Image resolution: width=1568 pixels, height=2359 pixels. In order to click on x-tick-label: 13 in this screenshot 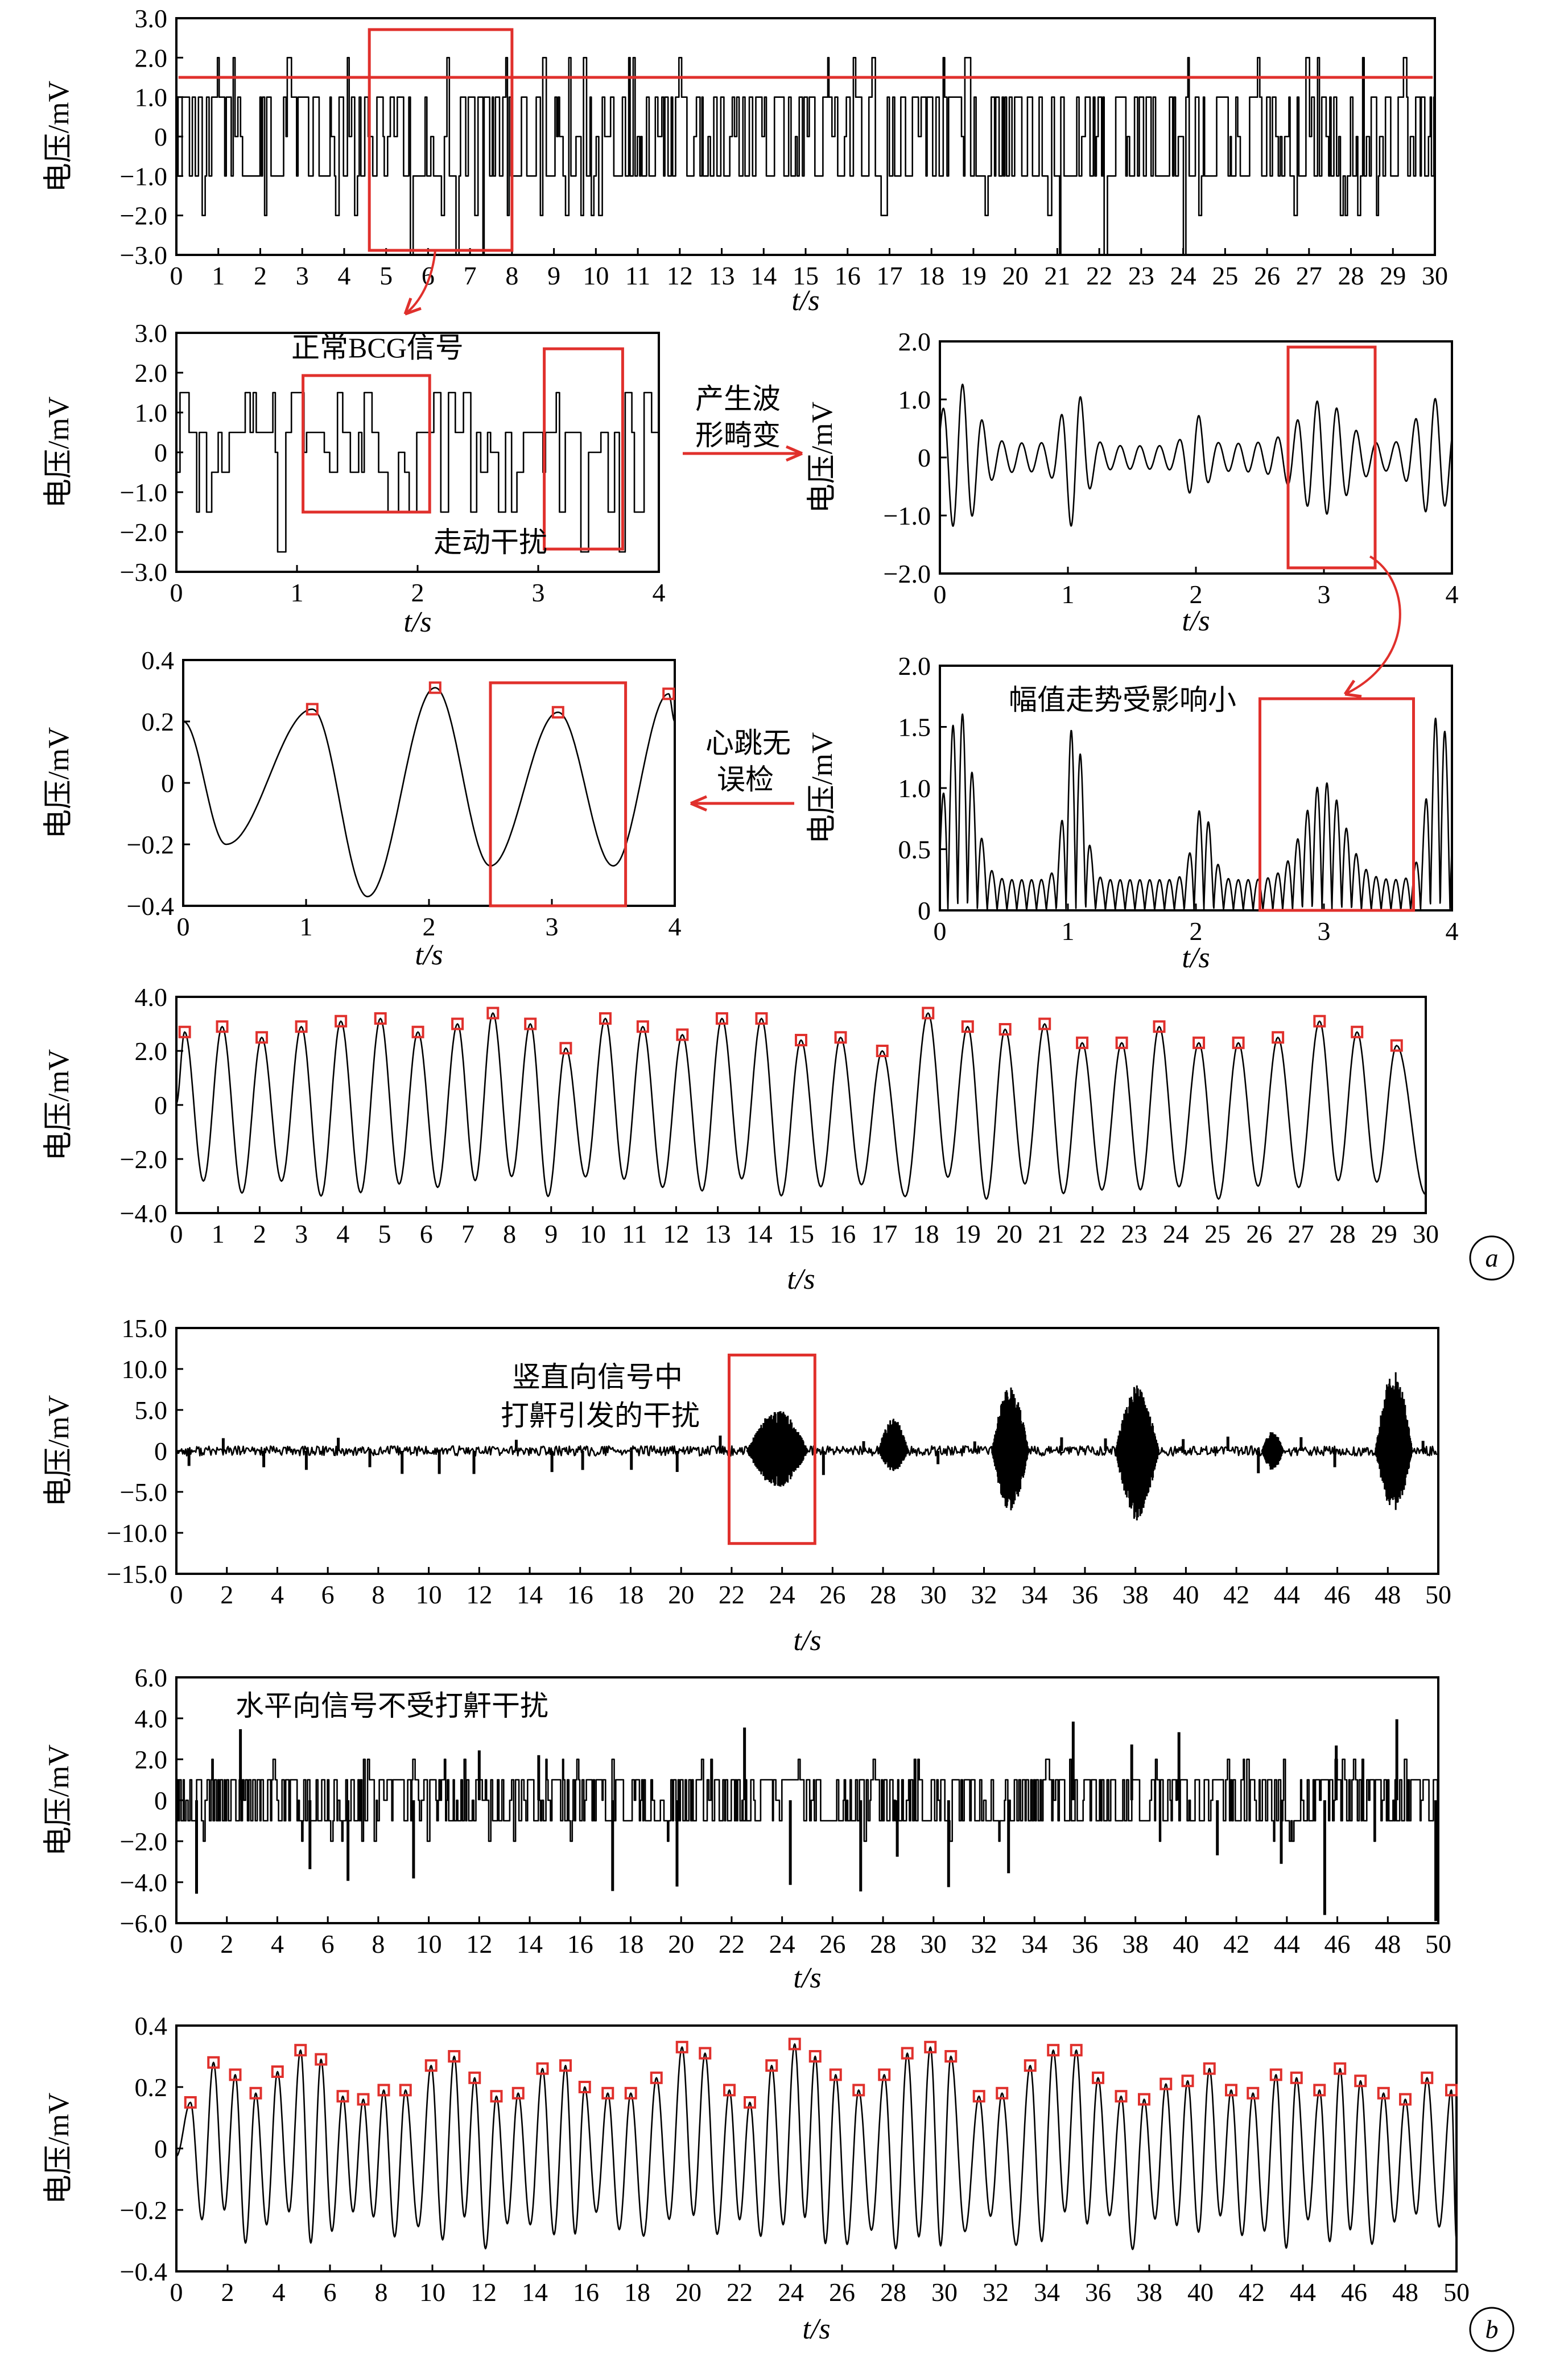, I will do `click(722, 275)`.